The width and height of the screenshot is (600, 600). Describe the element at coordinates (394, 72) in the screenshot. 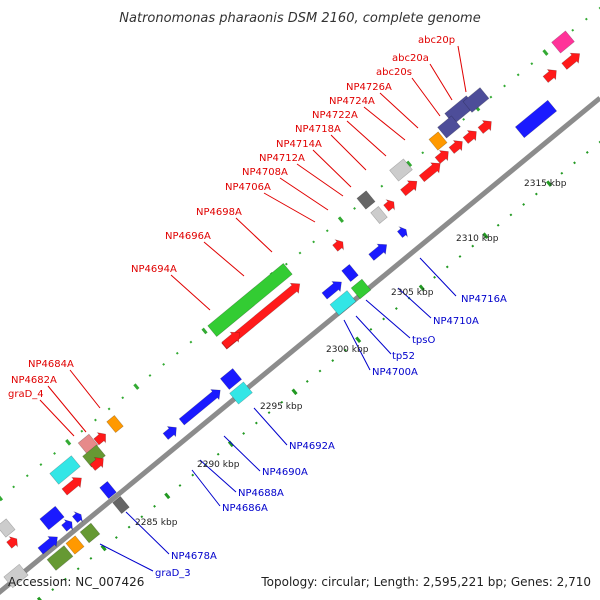

I see `gene-label: abc20s` at that location.